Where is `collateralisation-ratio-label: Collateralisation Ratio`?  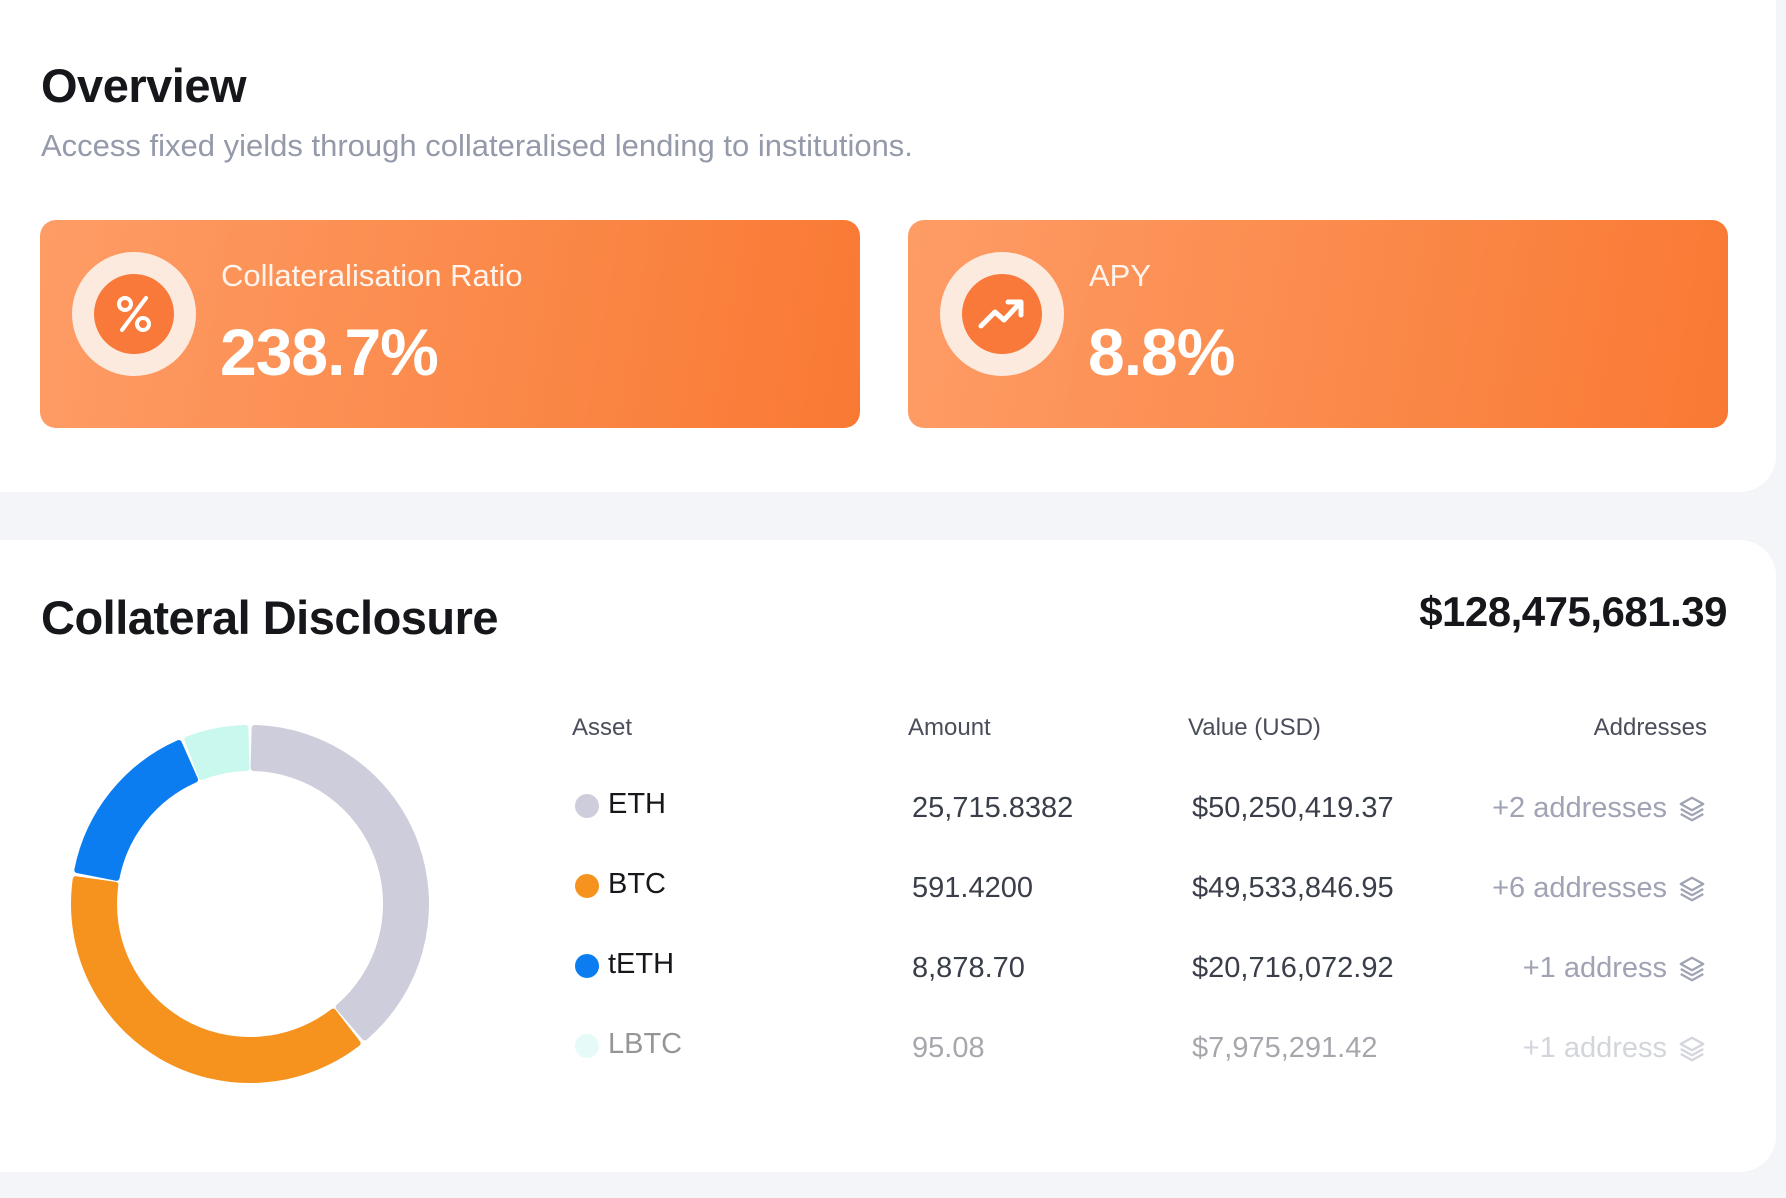 collateralisation-ratio-label: Collateralisation Ratio is located at coordinates (372, 275).